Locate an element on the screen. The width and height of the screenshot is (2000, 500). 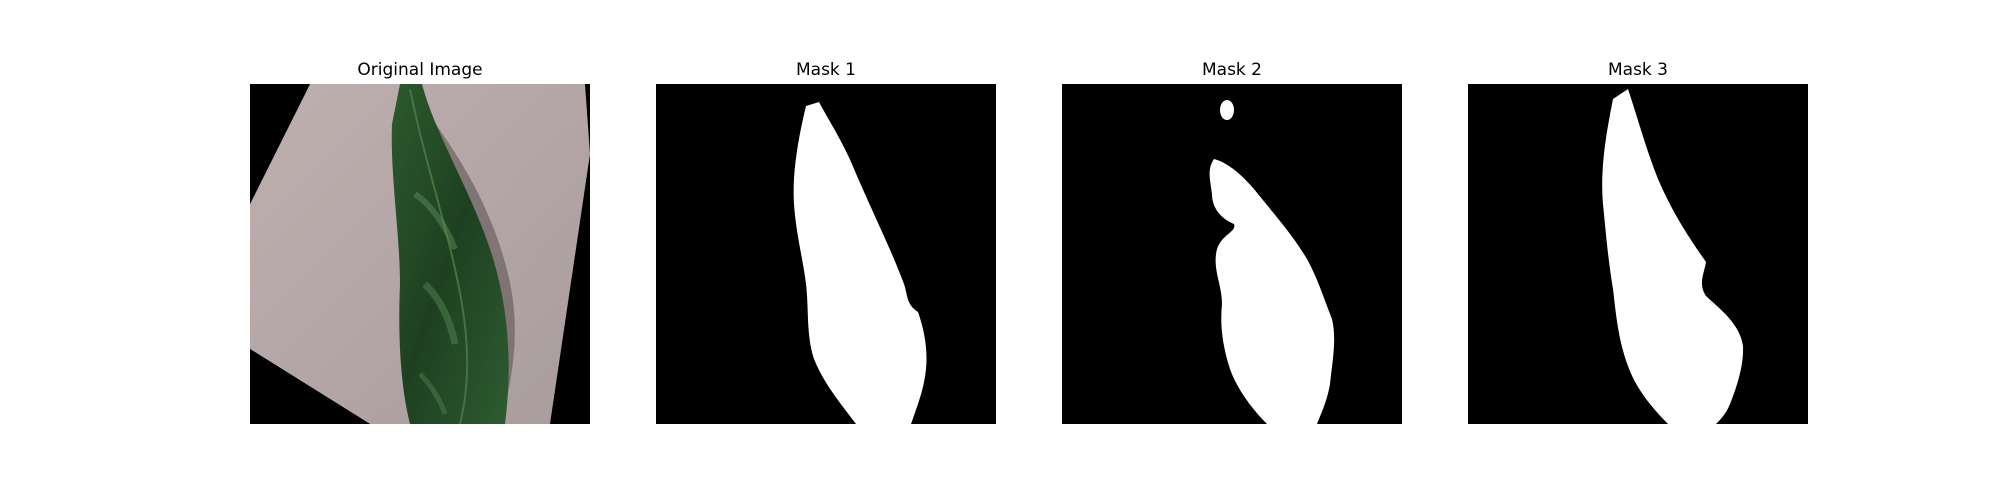
mask-3-title: Mask 3 is located at coordinates (1637, 70).